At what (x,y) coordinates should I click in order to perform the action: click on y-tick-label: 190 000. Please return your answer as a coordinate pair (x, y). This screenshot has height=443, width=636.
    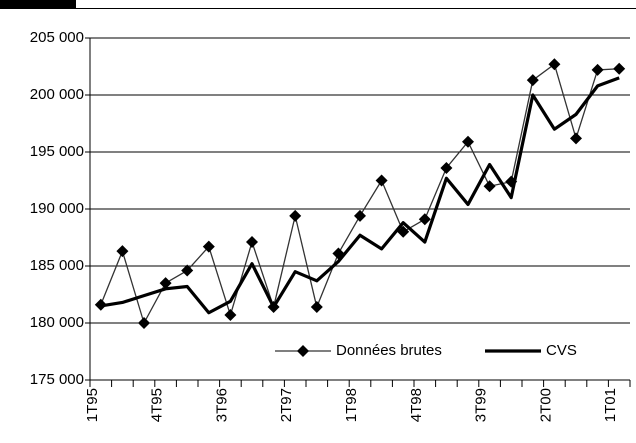
    Looking at the image, I should click on (57, 208).